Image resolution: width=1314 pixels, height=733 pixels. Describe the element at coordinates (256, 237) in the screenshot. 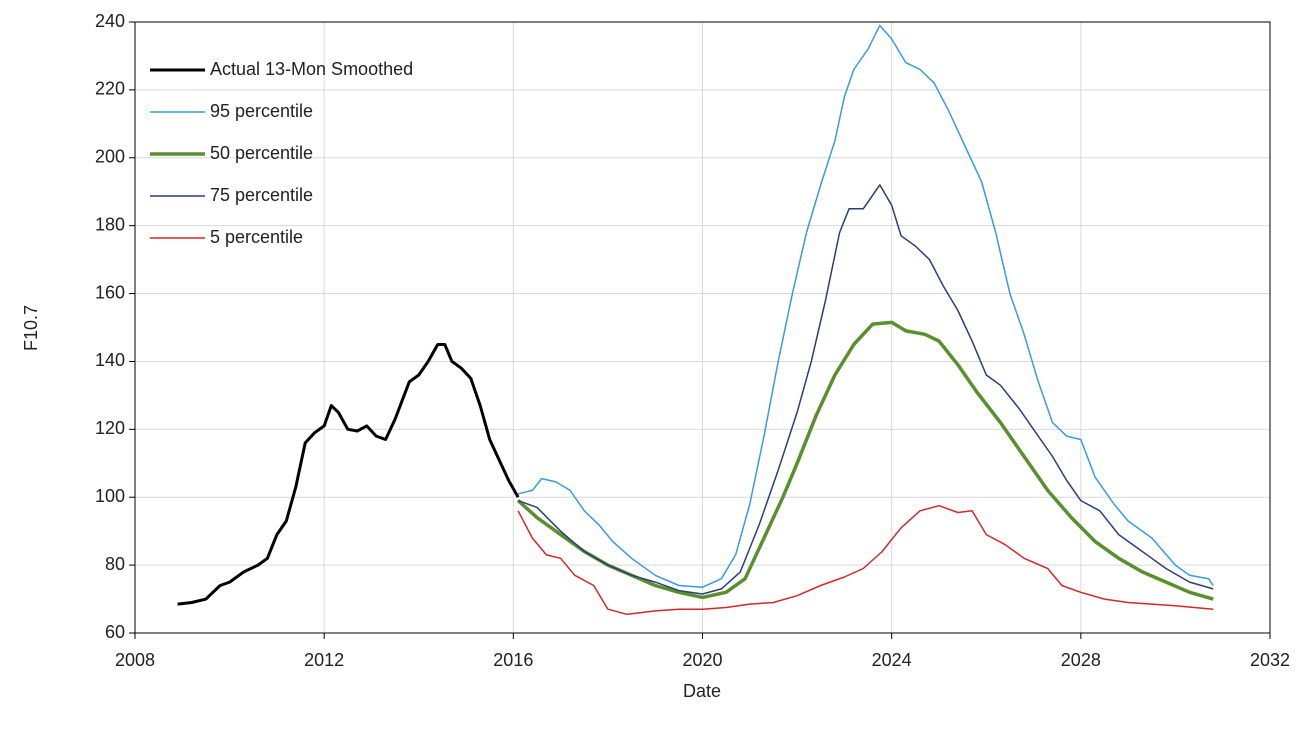

I see `legend-label: 5 percentile` at that location.